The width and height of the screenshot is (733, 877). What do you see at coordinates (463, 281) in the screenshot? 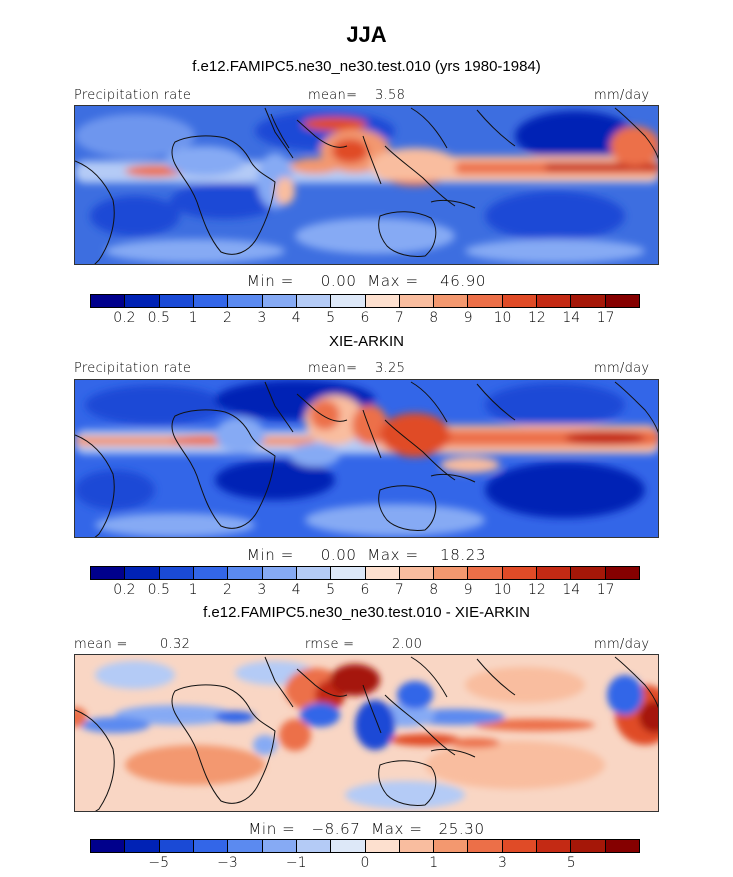
I see `panel1-max-value: 46.90` at bounding box center [463, 281].